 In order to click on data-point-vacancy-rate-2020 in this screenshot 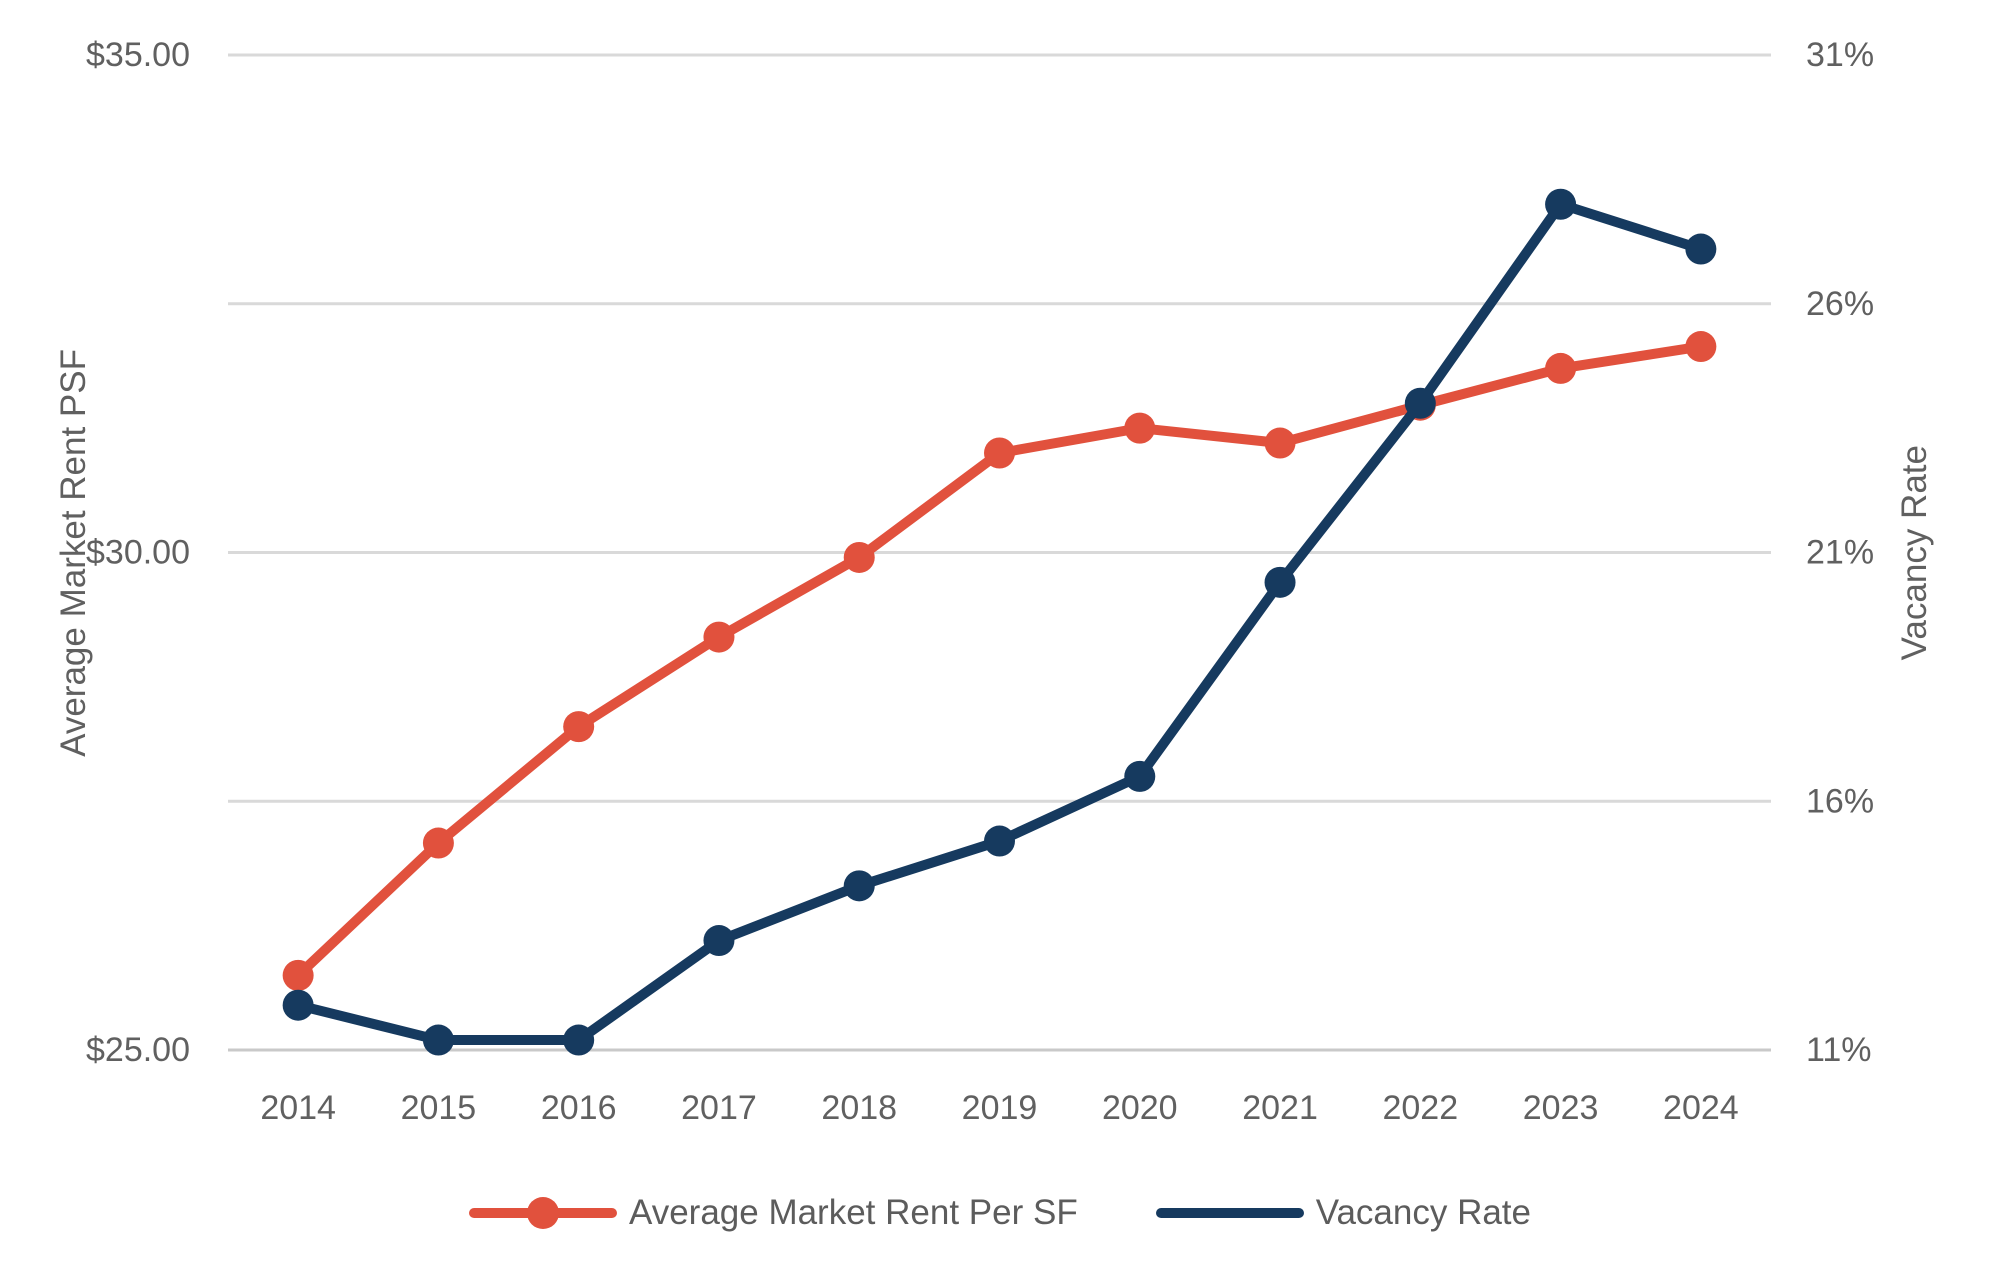, I will do `click(1140, 776)`.